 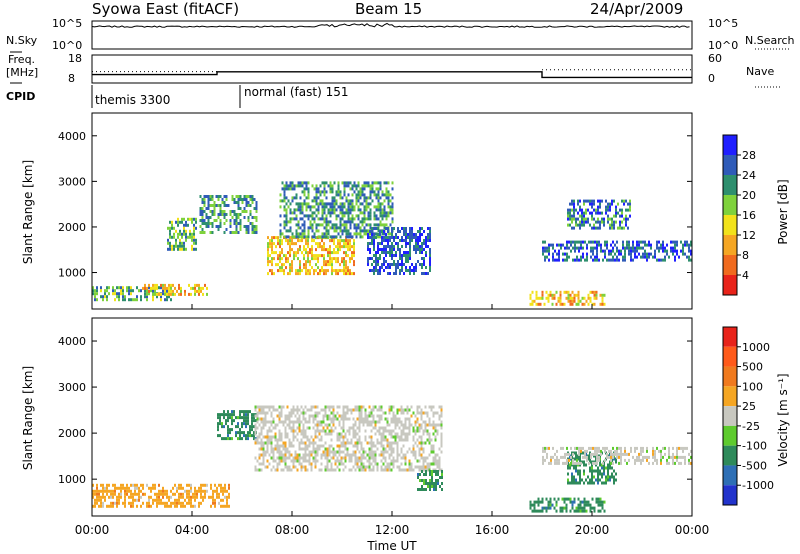 What do you see at coordinates (730, 145) in the screenshot?
I see `power-colorbar-band` at bounding box center [730, 145].